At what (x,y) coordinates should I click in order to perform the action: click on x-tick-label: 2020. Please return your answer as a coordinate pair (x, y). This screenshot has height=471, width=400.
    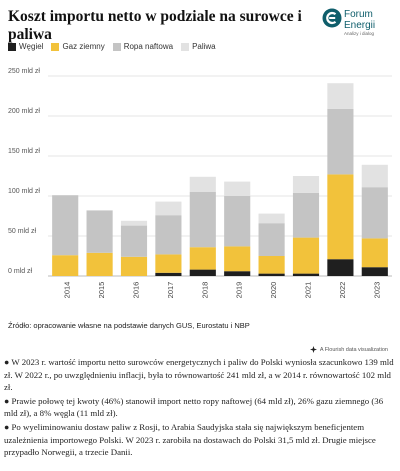
    Looking at the image, I should click on (273, 290).